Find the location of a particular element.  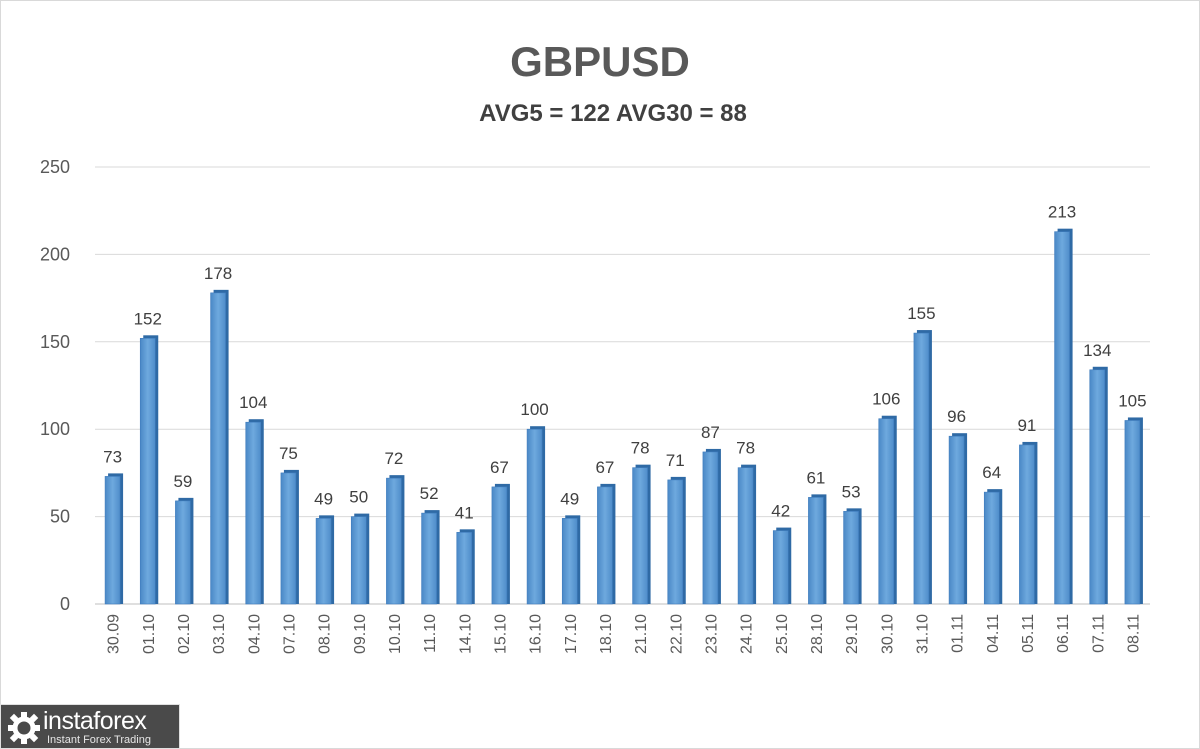

data-label: 78 is located at coordinates (640, 448).